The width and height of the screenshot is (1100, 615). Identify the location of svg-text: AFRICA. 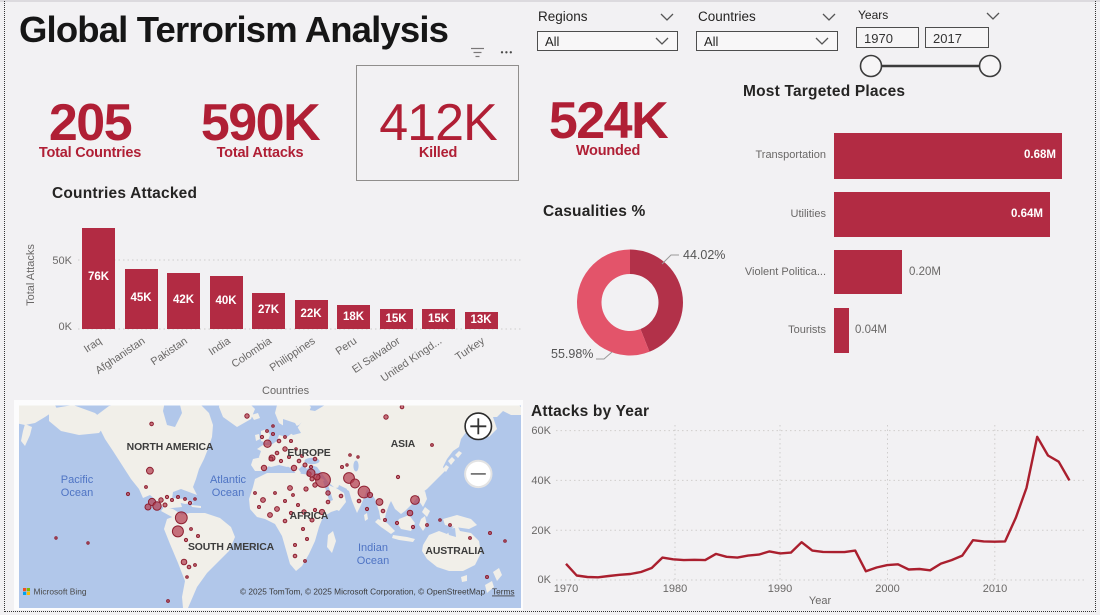
(309, 516).